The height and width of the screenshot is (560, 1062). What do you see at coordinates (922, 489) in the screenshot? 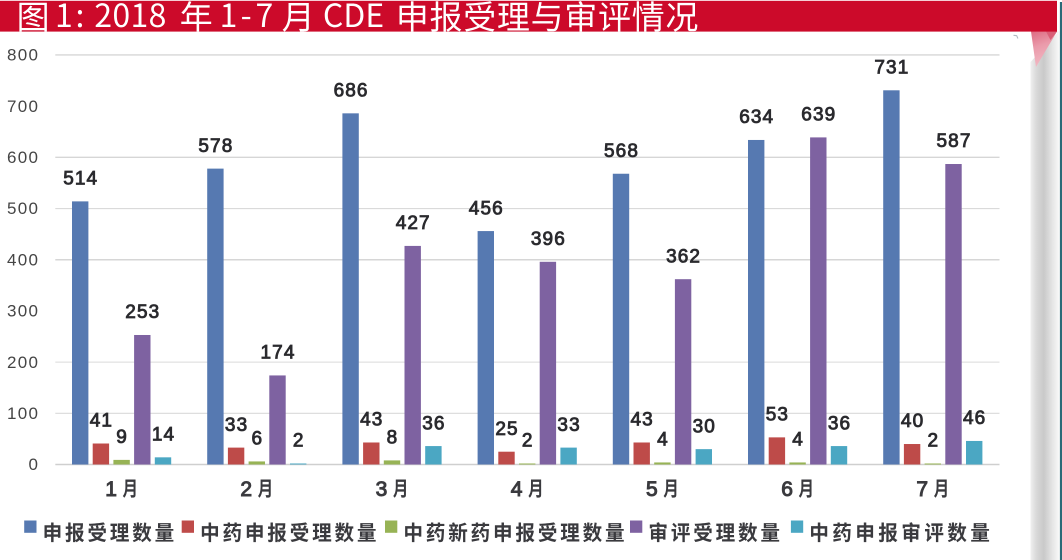
I see `svg-text: 7` at bounding box center [922, 489].